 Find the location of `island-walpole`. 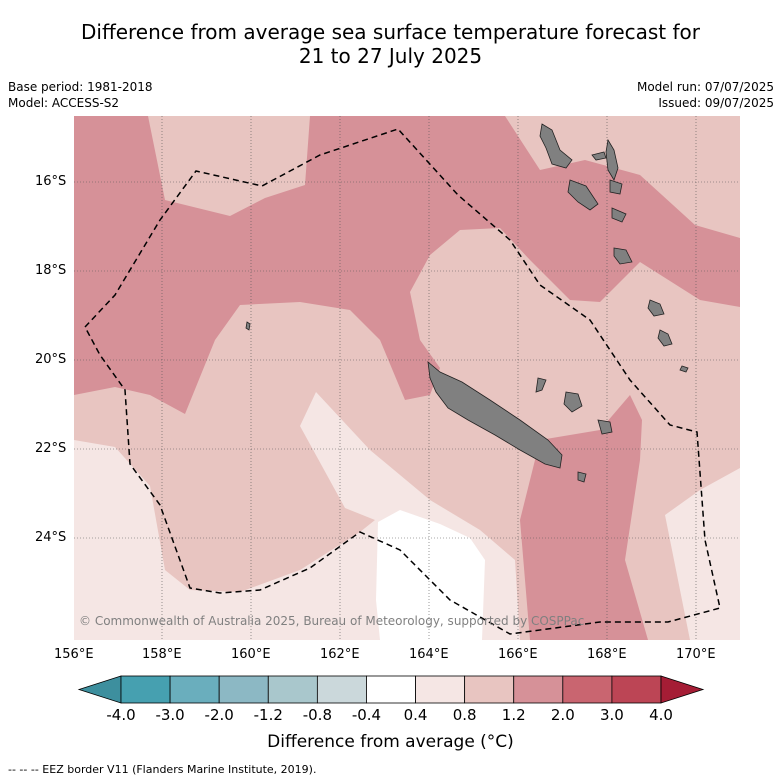

island-walpole is located at coordinates (582, 477).